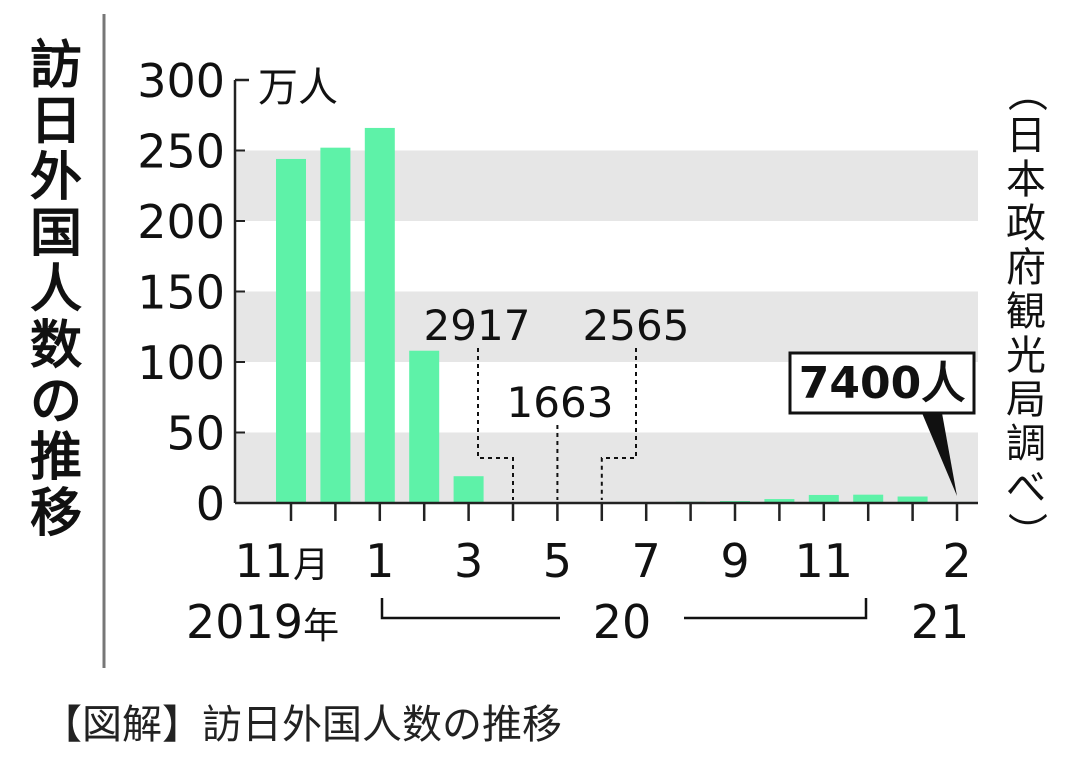  Describe the element at coordinates (302, 725) in the screenshot. I see `figure-caption: 【図解】訪日外国人数の推移` at that location.